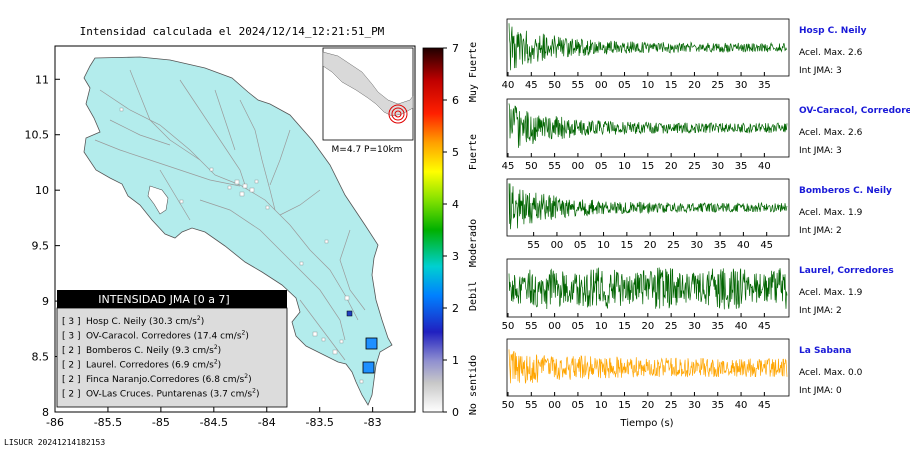 The height and width of the screenshot is (460, 910). What do you see at coordinates (367, 150) in the screenshot?
I see `inset-magnitude-label: M=4.7 P=10km` at bounding box center [367, 150].